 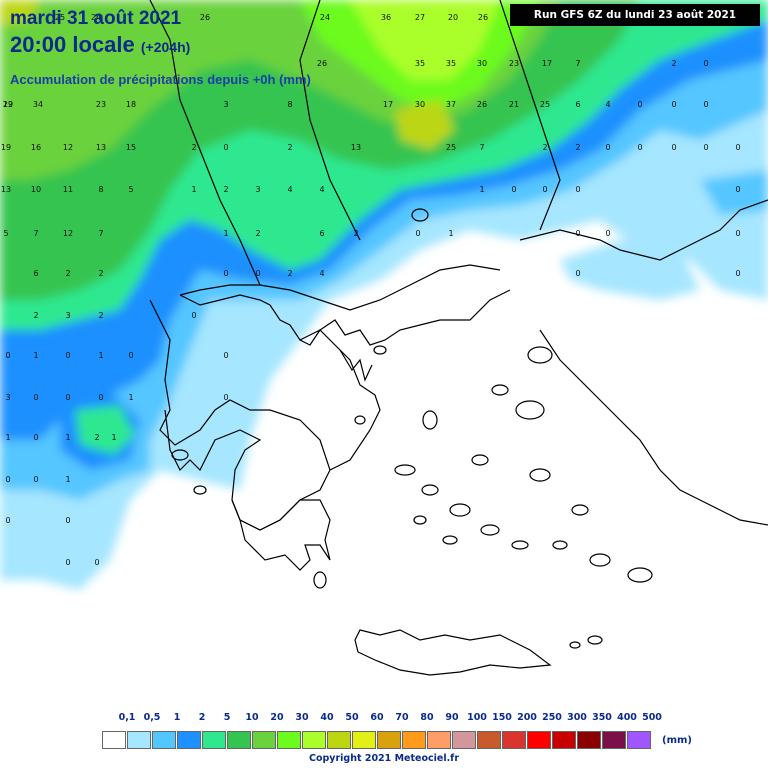 I want to click on forecast-time: 20:00 locale (+204h), so click(x=100, y=45).